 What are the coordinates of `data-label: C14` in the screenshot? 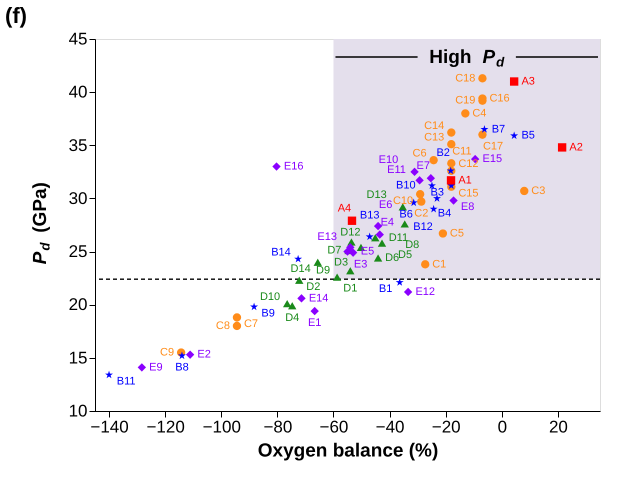 It's located at (434, 126).